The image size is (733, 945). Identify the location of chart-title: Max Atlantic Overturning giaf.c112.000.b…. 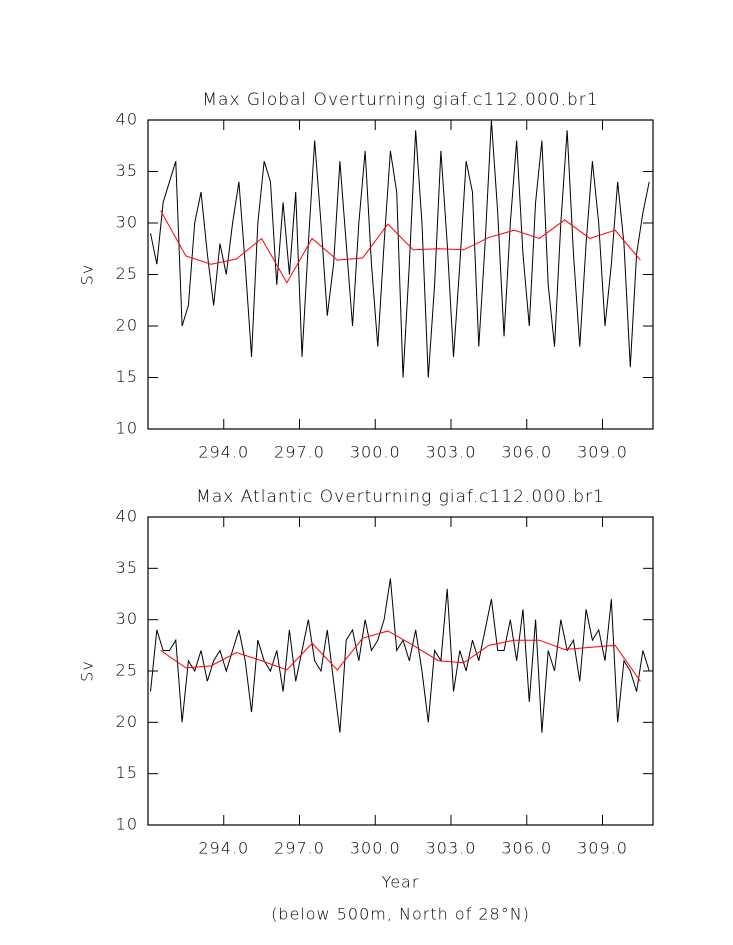
(400, 497).